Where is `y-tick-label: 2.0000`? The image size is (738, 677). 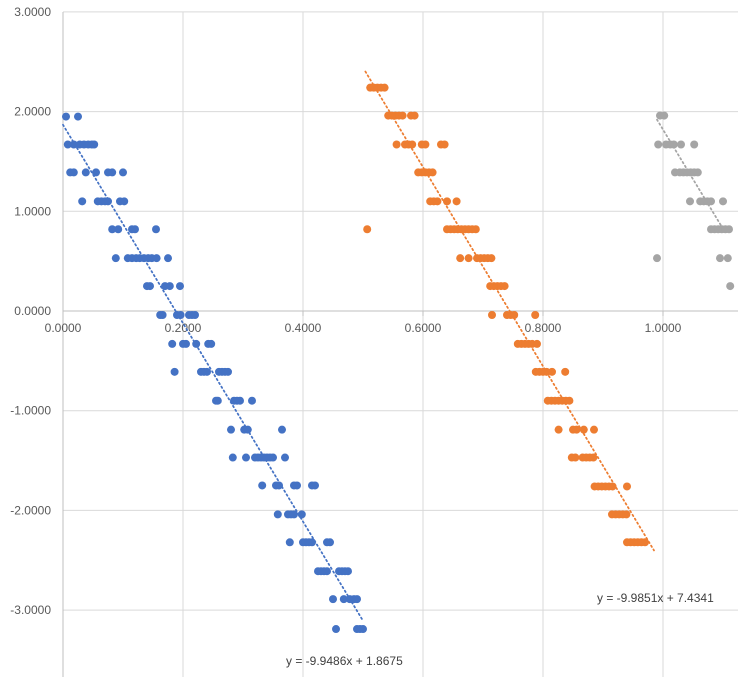 y-tick-label: 2.0000 is located at coordinates (32, 112).